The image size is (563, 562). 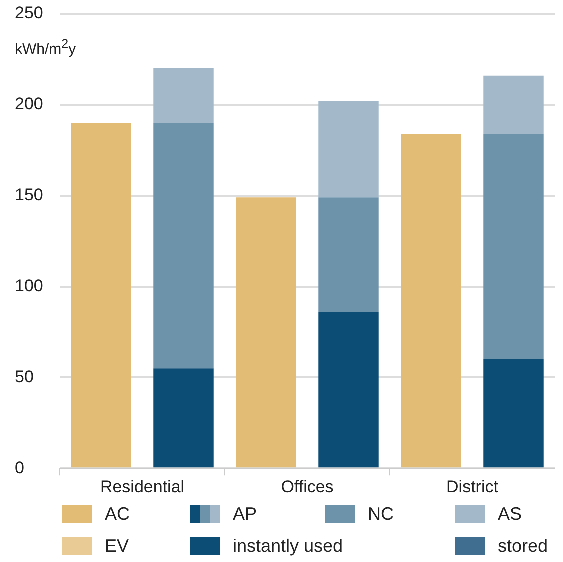 What do you see at coordinates (523, 546) in the screenshot?
I see `legend-label: stored` at bounding box center [523, 546].